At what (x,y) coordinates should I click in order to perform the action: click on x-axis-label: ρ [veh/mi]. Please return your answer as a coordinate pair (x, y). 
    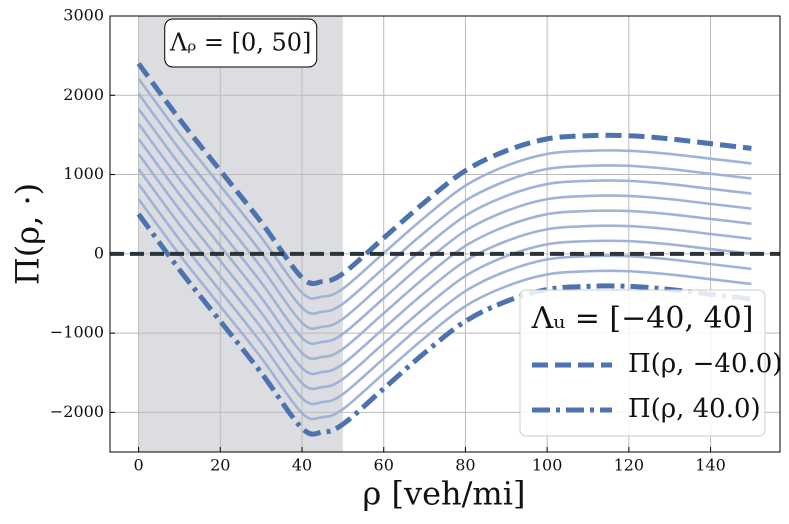
    Looking at the image, I should click on (444, 494).